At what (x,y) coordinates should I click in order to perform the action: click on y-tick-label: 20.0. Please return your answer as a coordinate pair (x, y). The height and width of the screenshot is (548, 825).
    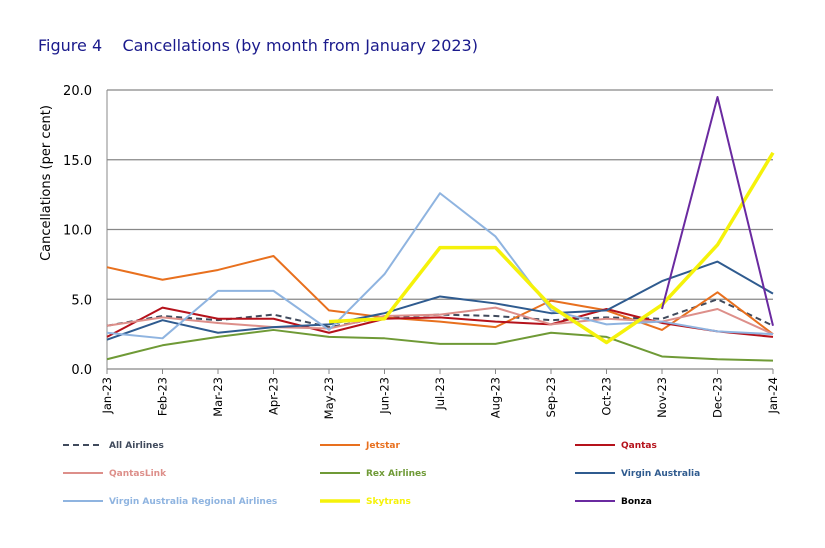
    Looking at the image, I should click on (77, 91).